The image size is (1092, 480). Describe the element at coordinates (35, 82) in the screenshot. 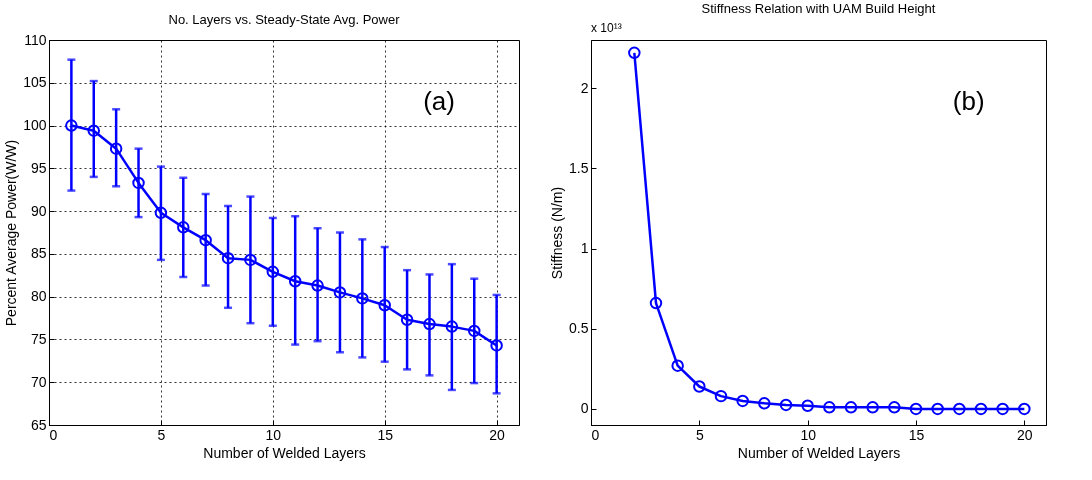

I see `y-tick-label: 105` at that location.